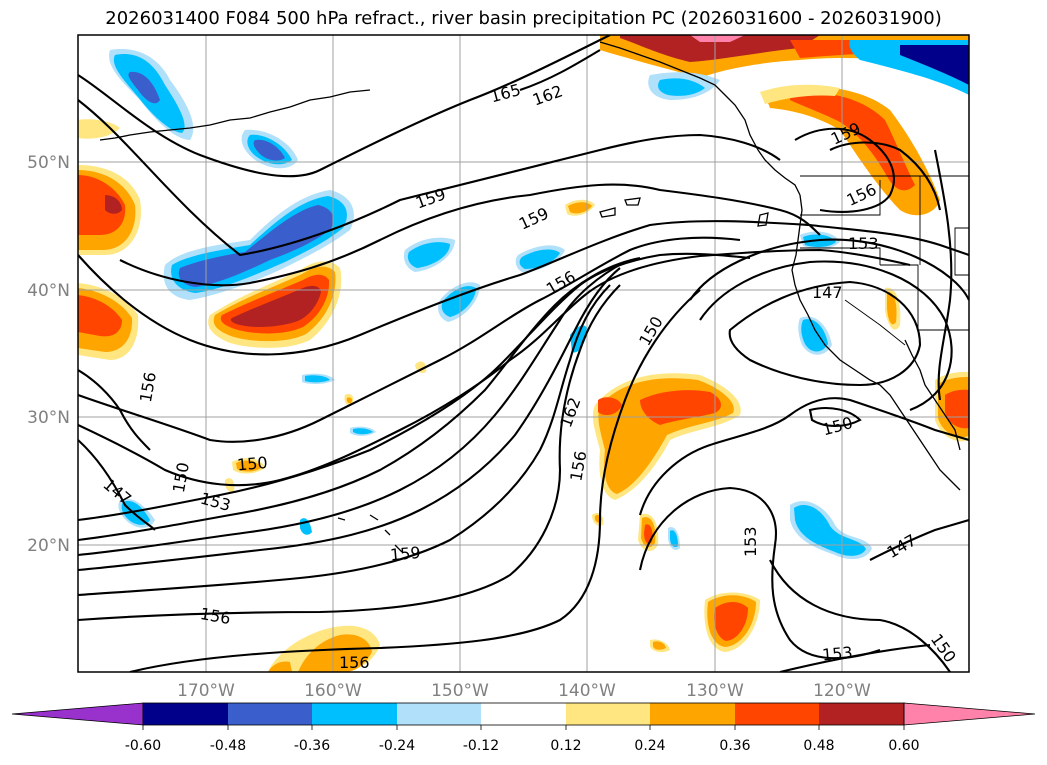 The image size is (1047, 765). I want to click on contour-150-low, so click(826, 335).